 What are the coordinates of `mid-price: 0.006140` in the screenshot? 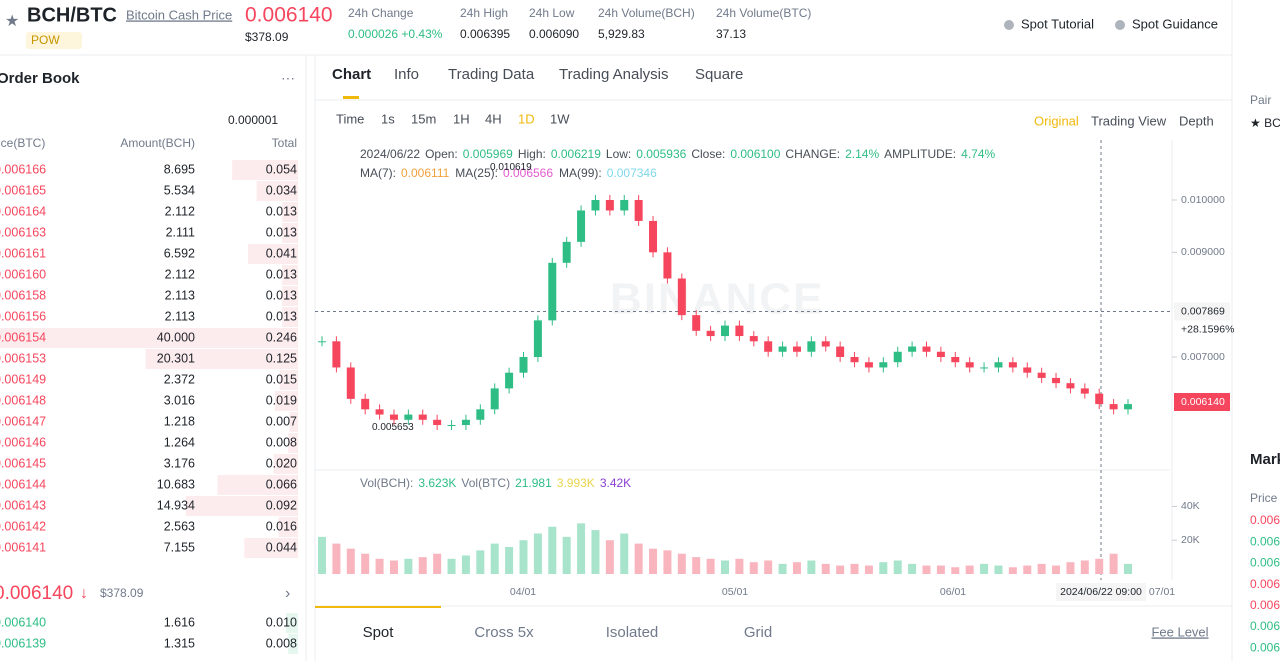 It's located at (36, 593).